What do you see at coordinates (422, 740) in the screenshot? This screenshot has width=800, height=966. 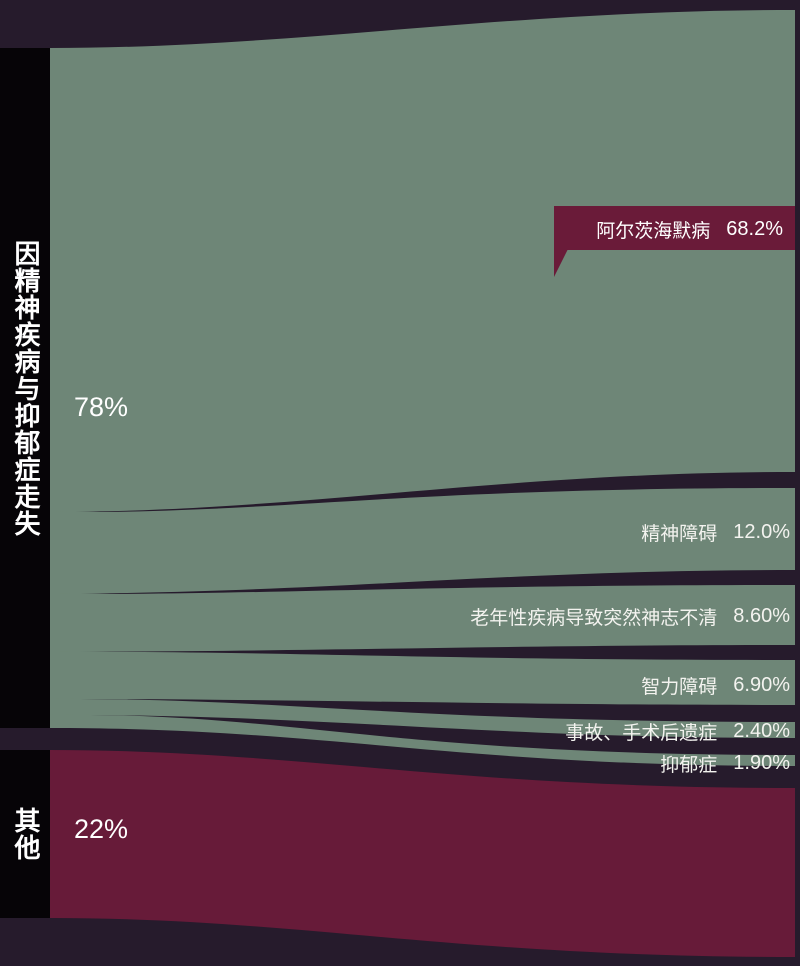 I see `flow-depression` at bounding box center [422, 740].